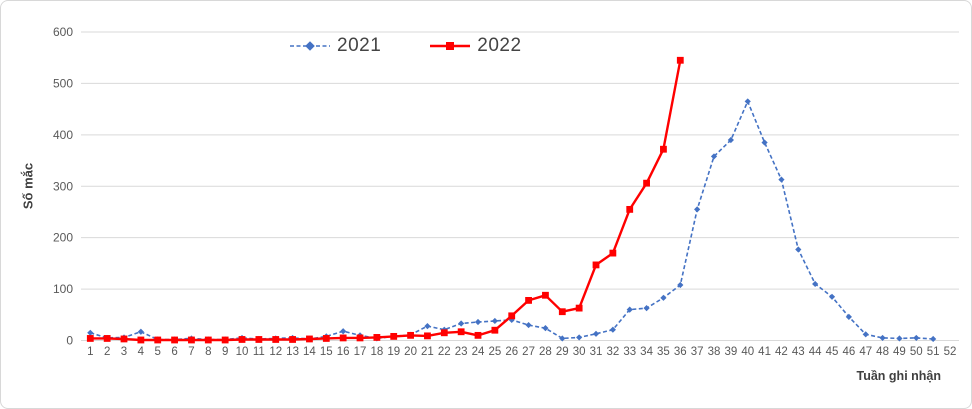 The height and width of the screenshot is (409, 972). Describe the element at coordinates (242, 352) in the screenshot. I see `x-tick-label: 10` at that location.